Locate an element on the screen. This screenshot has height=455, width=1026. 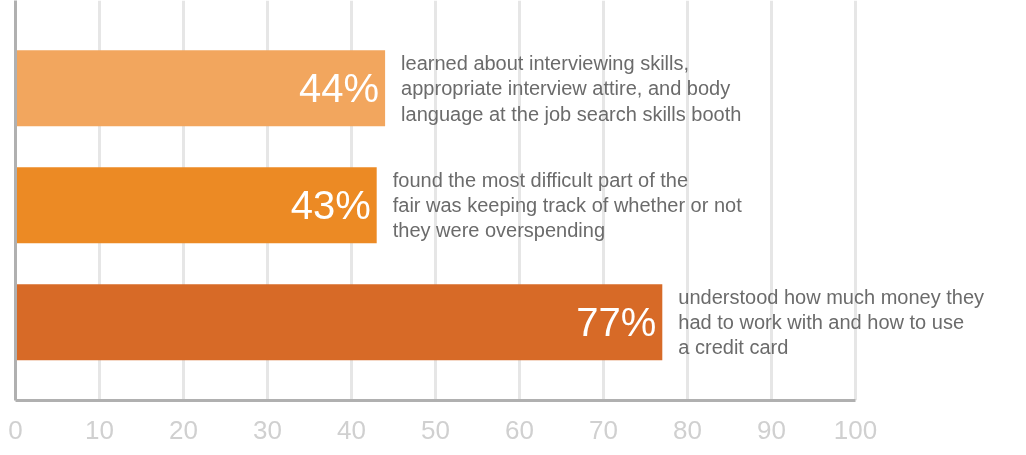
data-label: 44% is located at coordinates (339, 88).